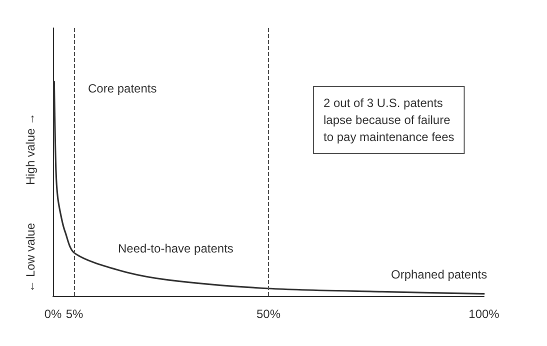 The width and height of the screenshot is (547, 346). What do you see at coordinates (75, 314) in the screenshot?
I see `x-tick-label: 5%` at bounding box center [75, 314].